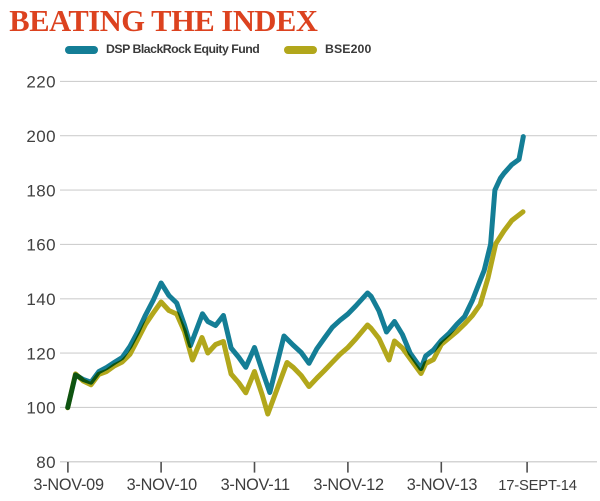  Describe the element at coordinates (442, 485) in the screenshot. I see `svg-text: 3-NOV-13` at that location.